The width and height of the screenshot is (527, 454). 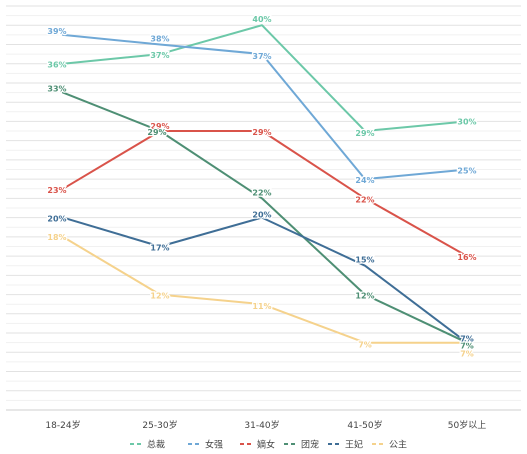 What do you see at coordinates (364, 180) in the screenshot?
I see `data-label: 24%` at bounding box center [364, 180].